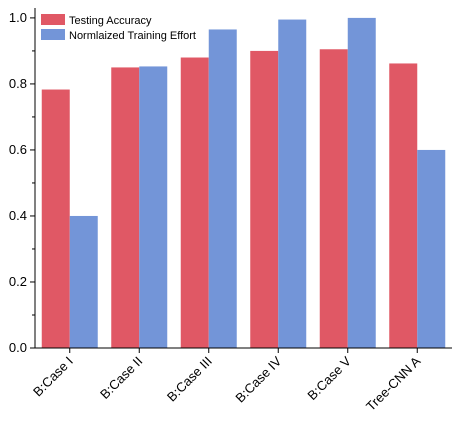 This screenshot has height=425, width=461. Describe the element at coordinates (258, 379) in the screenshot. I see `x-tick-label-3: B:Case IV` at that location.